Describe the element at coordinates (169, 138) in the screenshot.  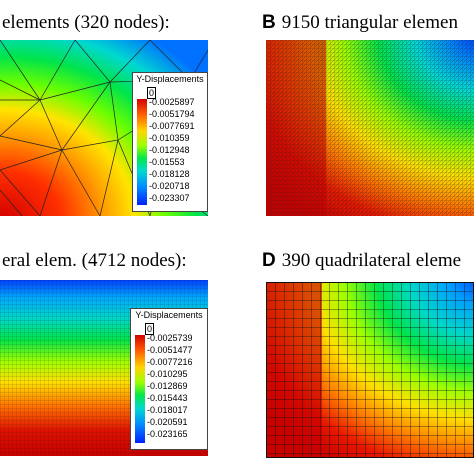
I see `legend-a-tick: -0.010359` at that location.